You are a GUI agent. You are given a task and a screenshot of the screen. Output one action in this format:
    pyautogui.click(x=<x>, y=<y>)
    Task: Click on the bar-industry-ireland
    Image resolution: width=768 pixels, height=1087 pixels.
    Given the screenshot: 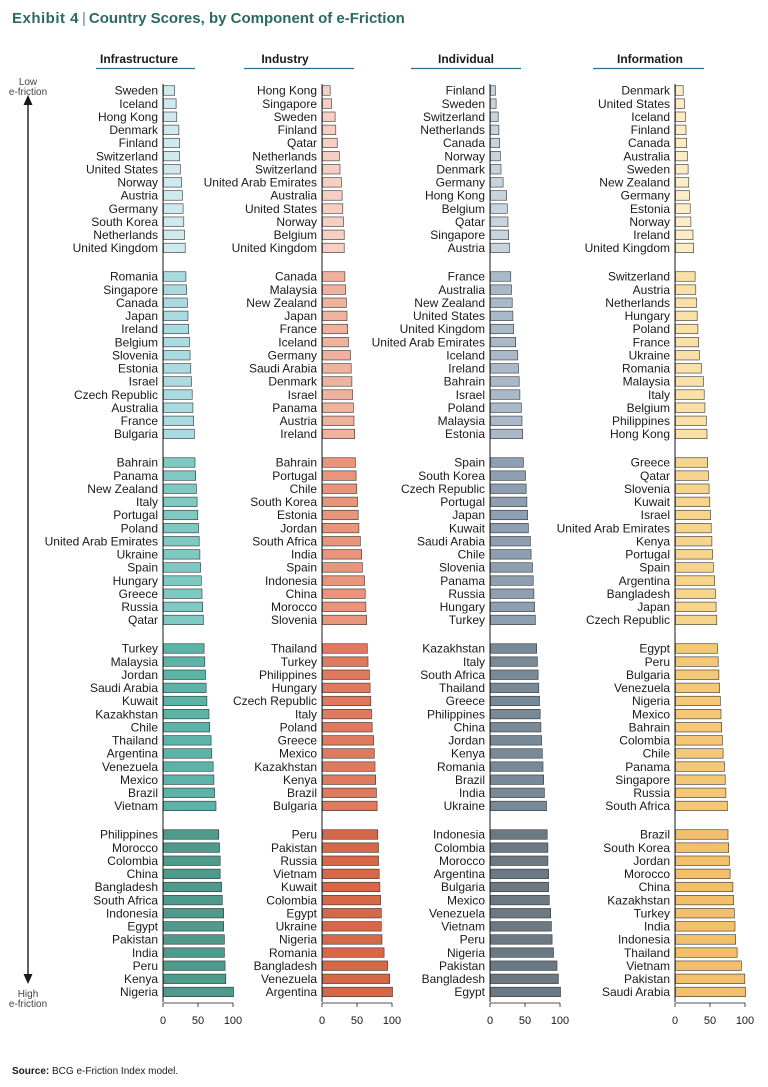 What is the action you would take?
    pyautogui.click(x=339, y=433)
    